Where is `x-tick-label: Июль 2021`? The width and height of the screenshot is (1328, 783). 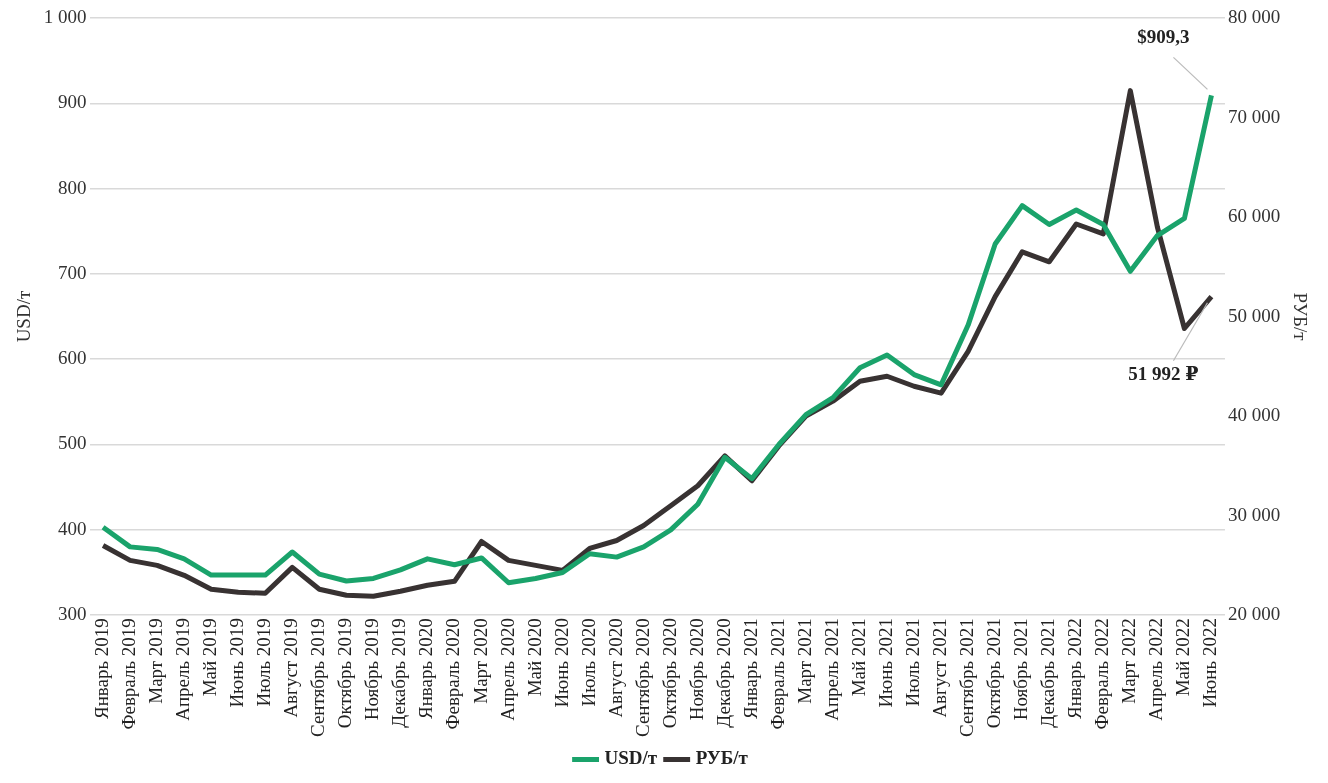 x-tick-label: Июль 2021 is located at coordinates (913, 662).